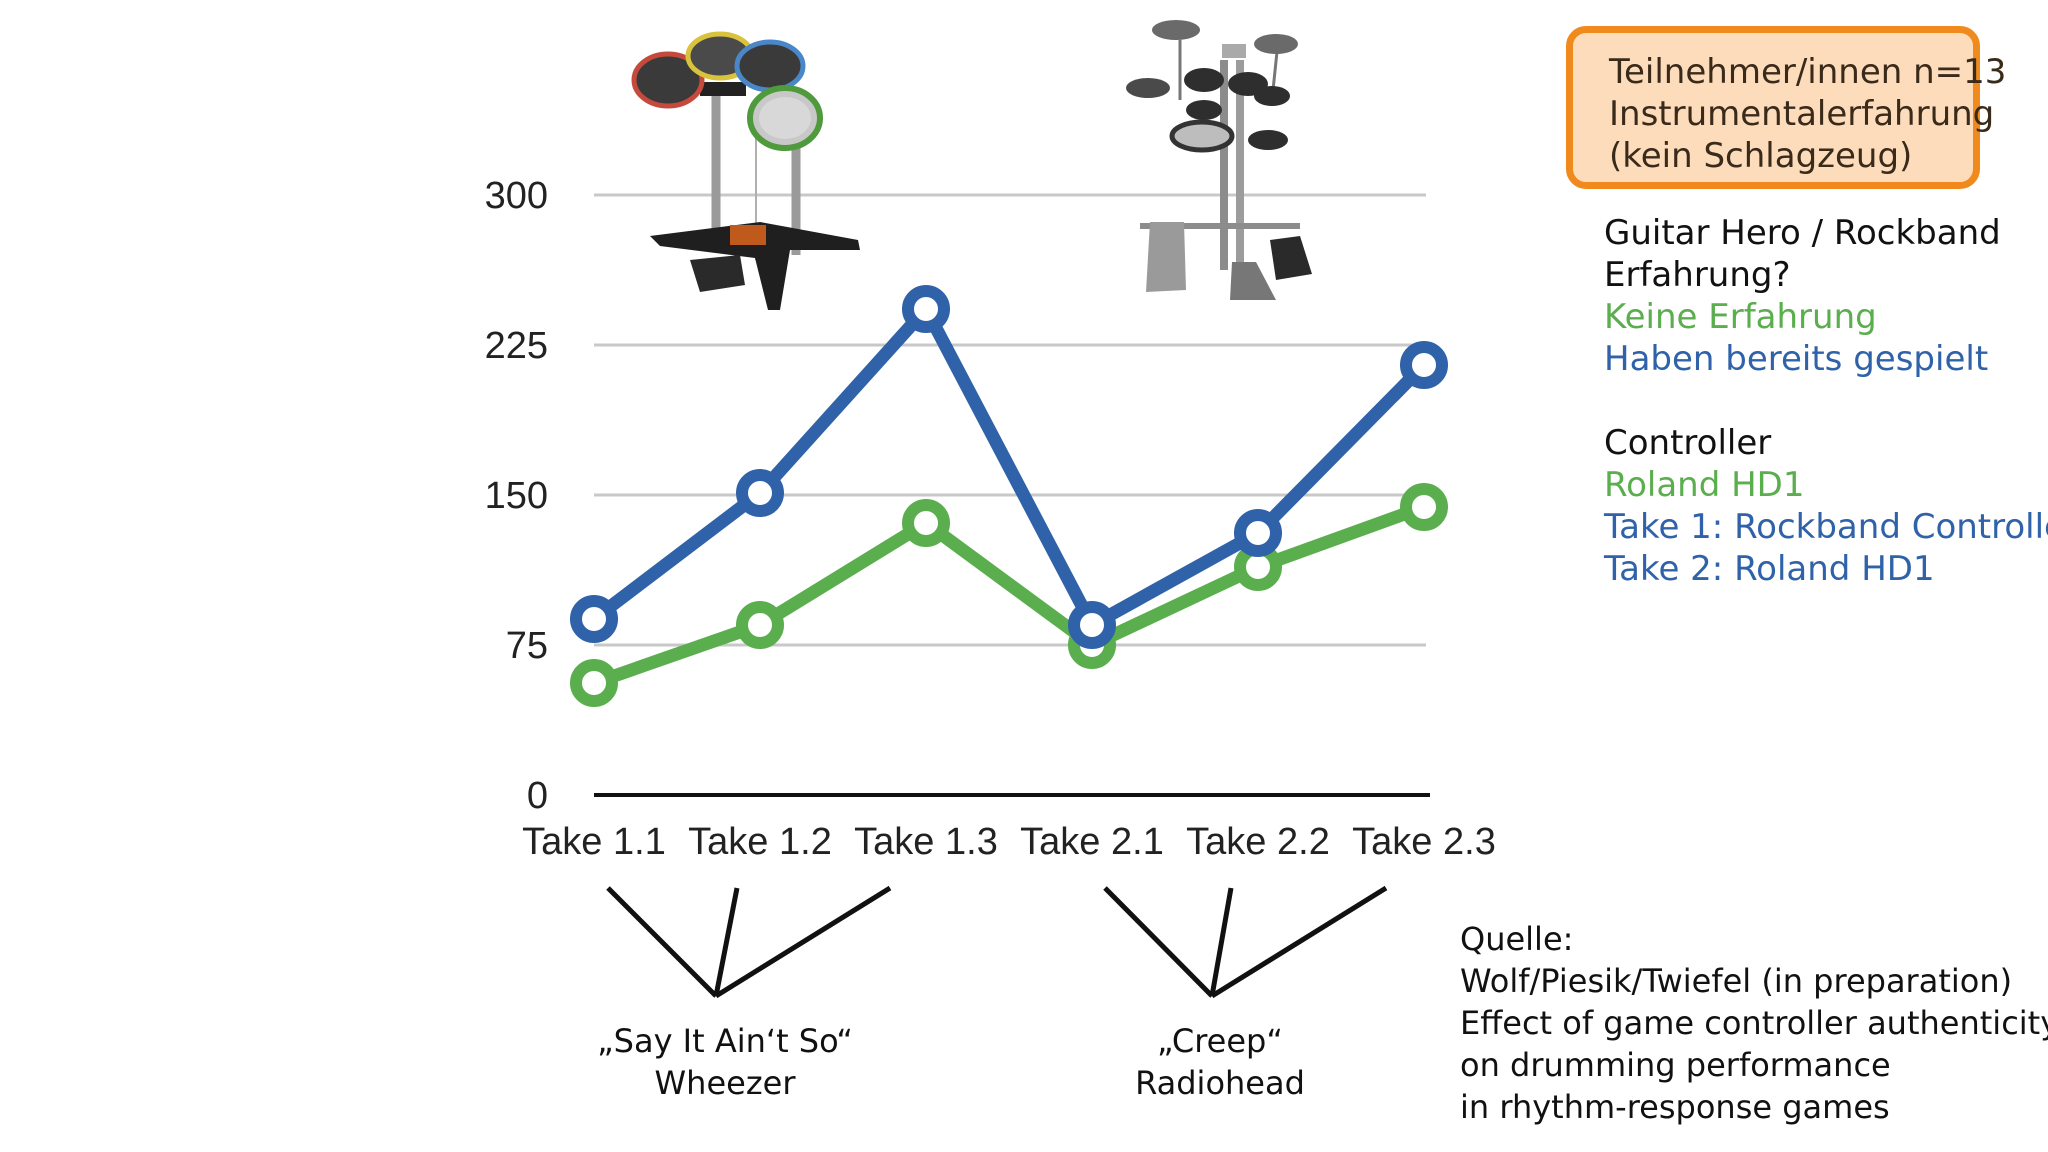  I want to click on y-tick-label: 300, so click(516, 196).